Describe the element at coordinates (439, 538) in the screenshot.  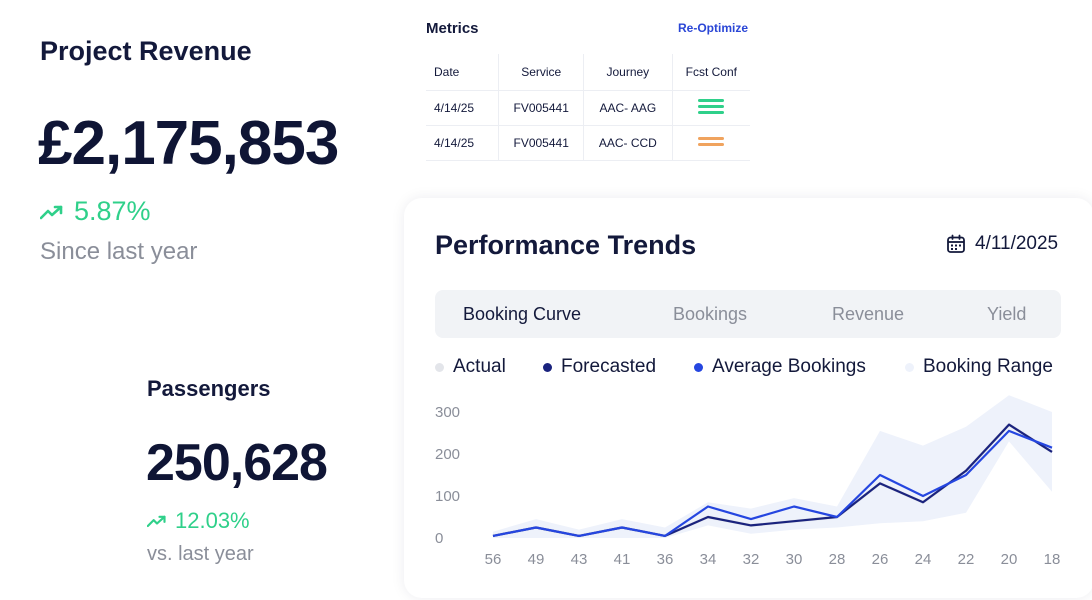
I see `y-tick-label: 0` at that location.